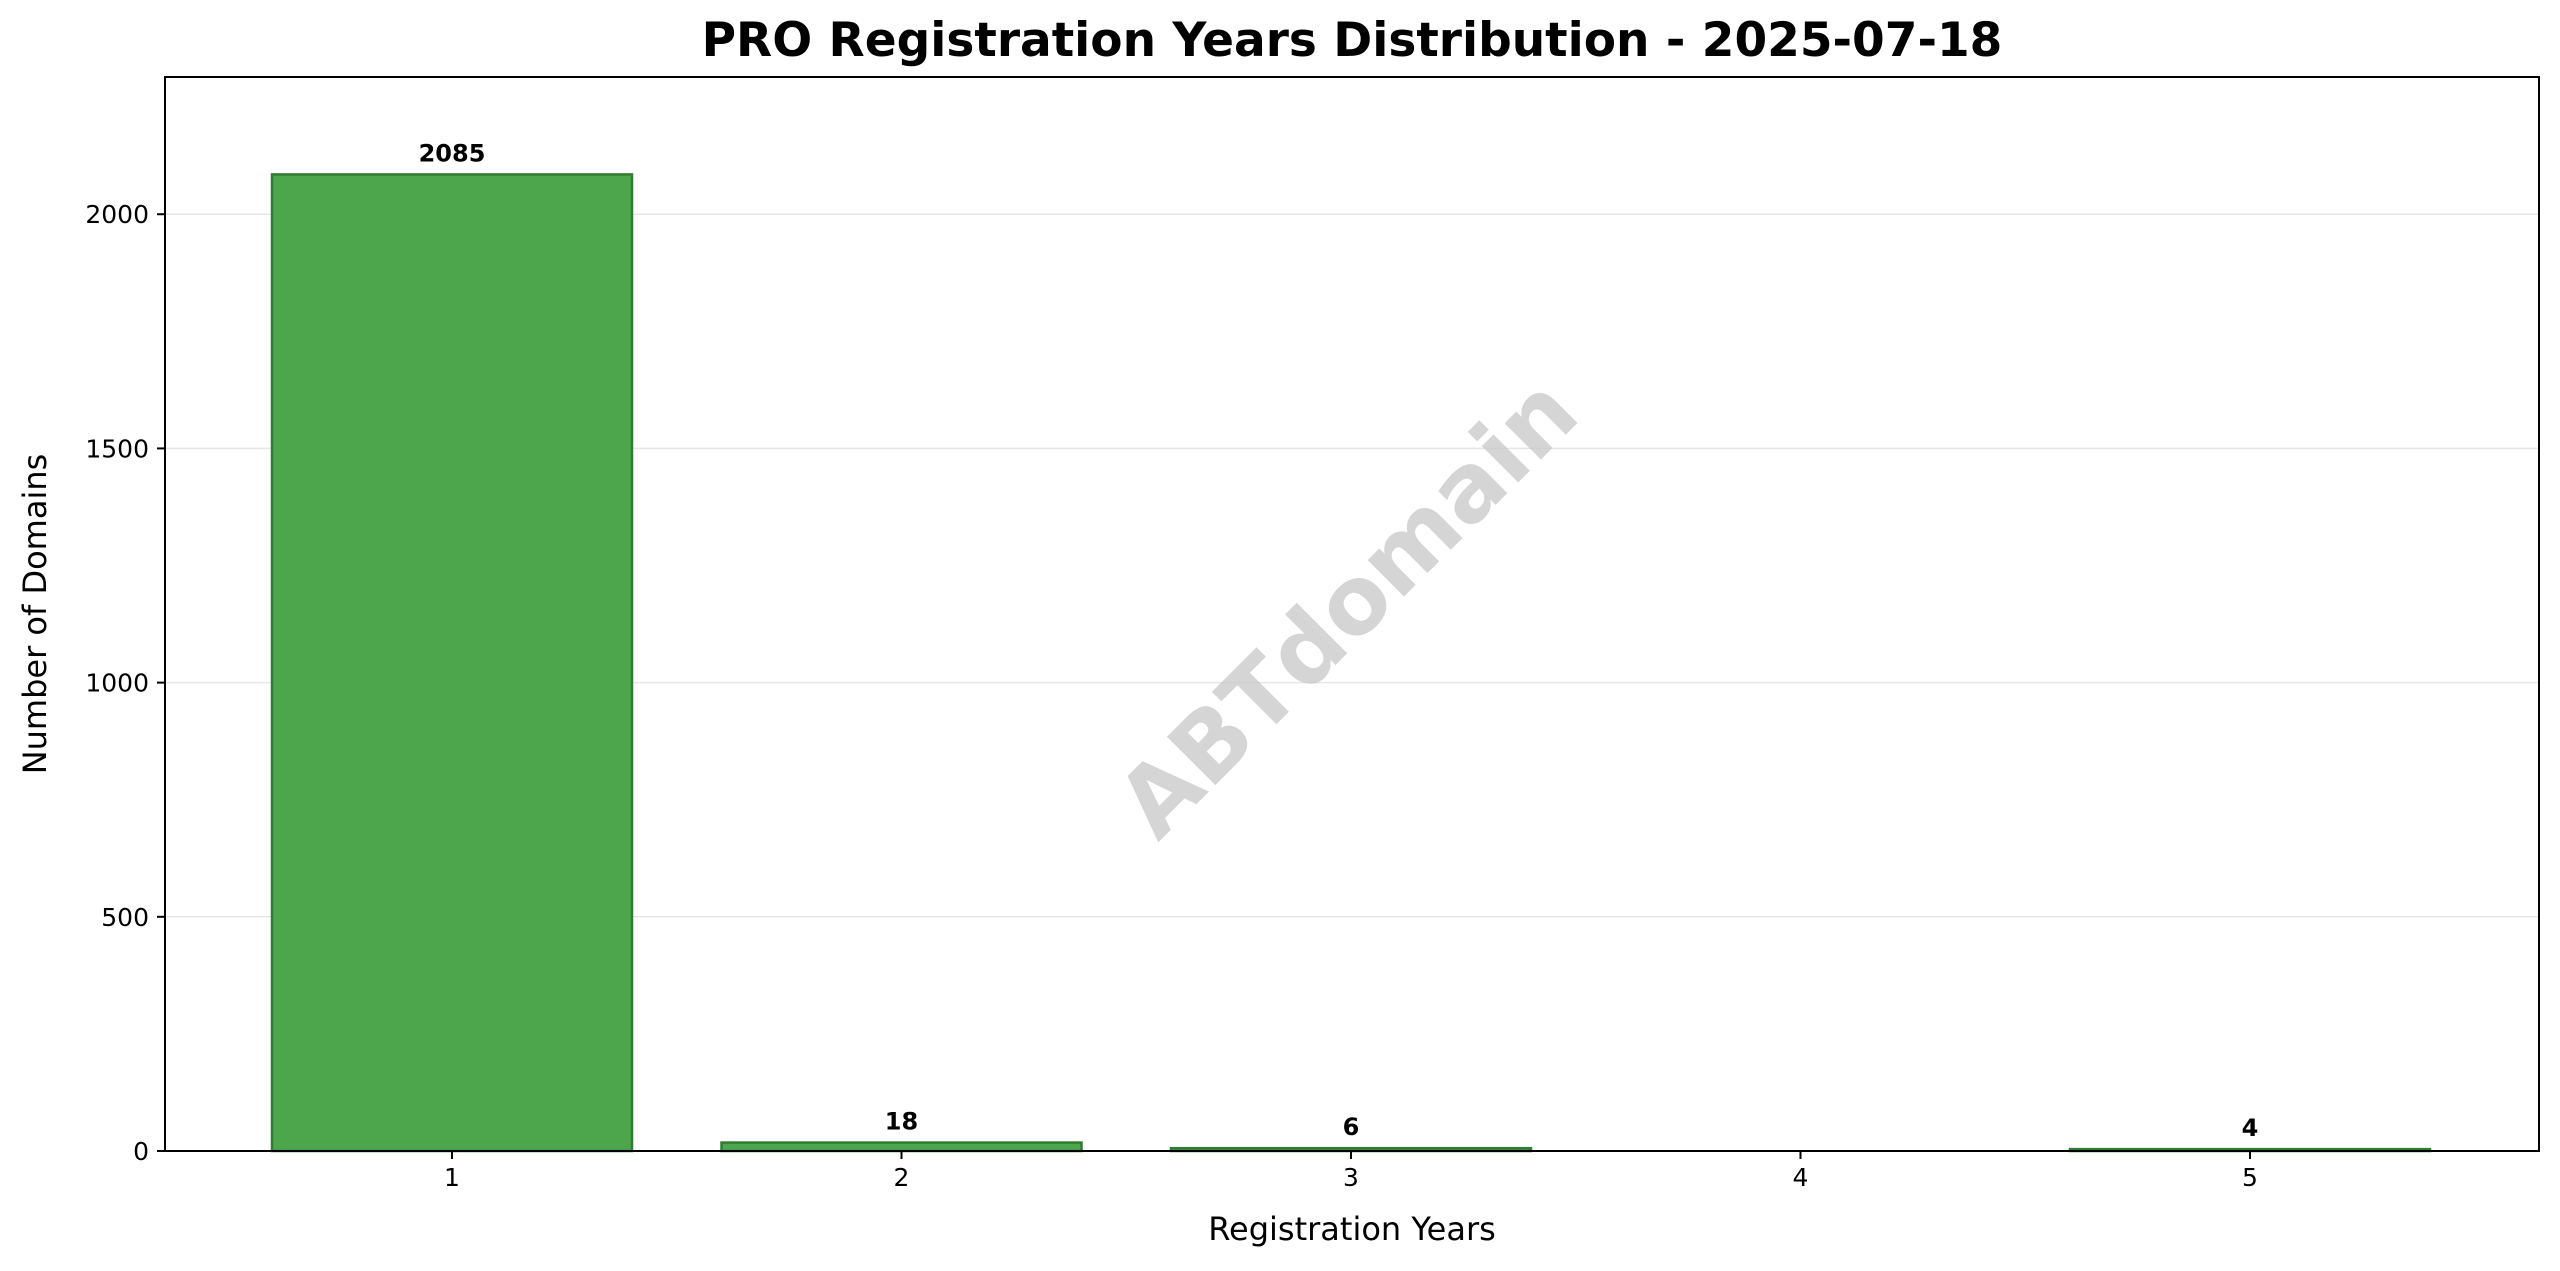  Describe the element at coordinates (2250, 1128) in the screenshot. I see `data-label-5: 4` at that location.